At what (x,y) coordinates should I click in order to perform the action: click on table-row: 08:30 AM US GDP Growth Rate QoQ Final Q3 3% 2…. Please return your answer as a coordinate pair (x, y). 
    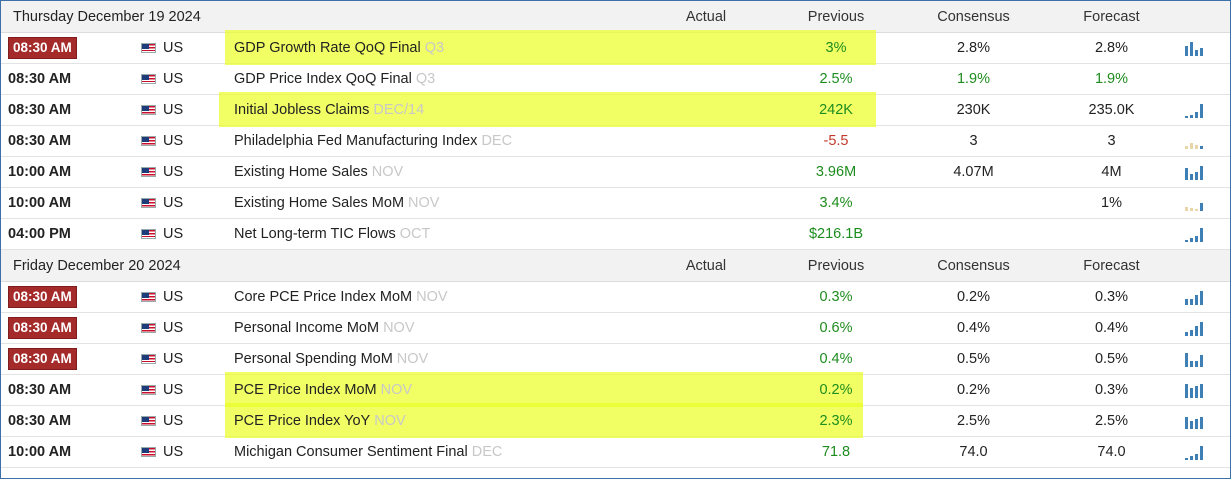
    Looking at the image, I should click on (615, 47).